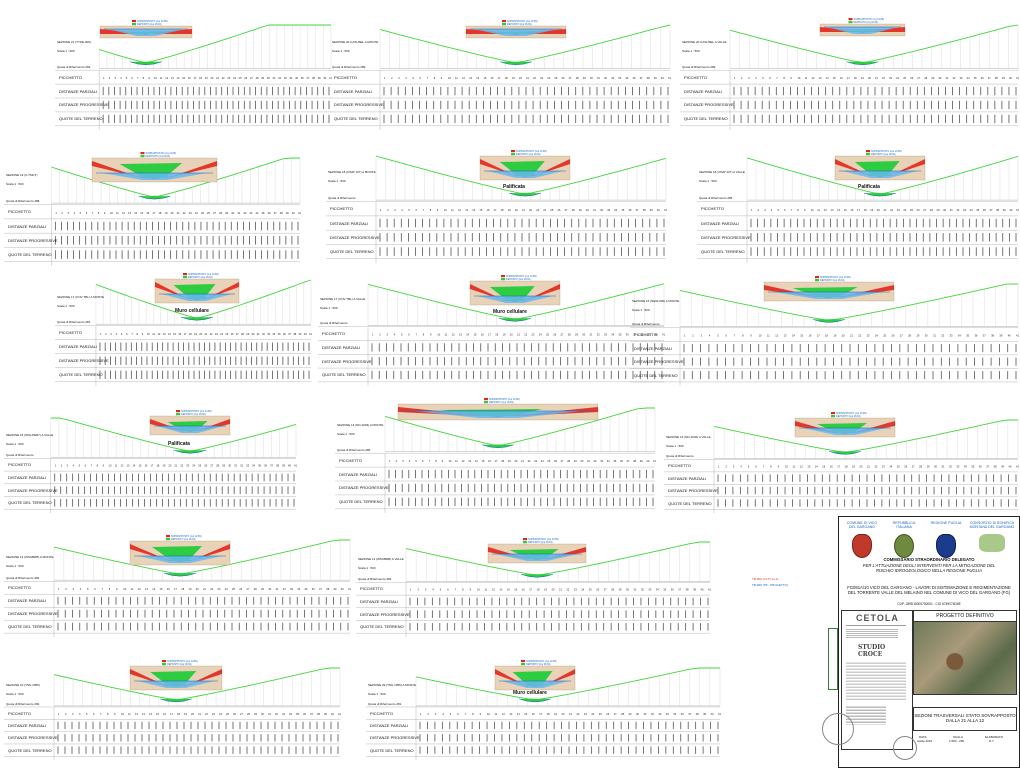 This screenshot has width=1020, height=768. Describe the element at coordinates (575, 461) in the screenshot. I see `svg-text: 29` at that location.